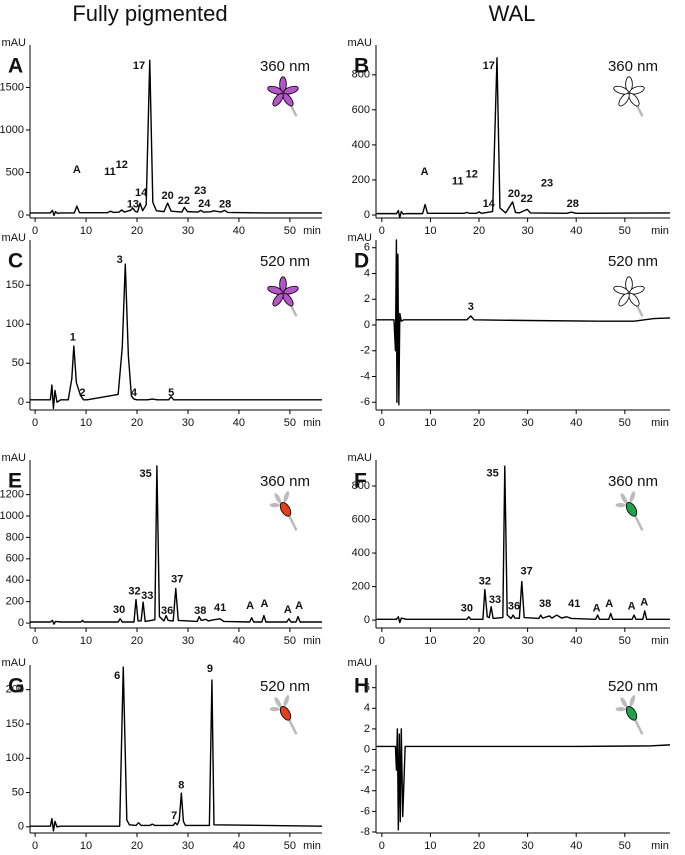 This screenshot has height=855, width=685. What do you see at coordinates (512, 13) in the screenshot?
I see `column-title: WAL` at bounding box center [512, 13].